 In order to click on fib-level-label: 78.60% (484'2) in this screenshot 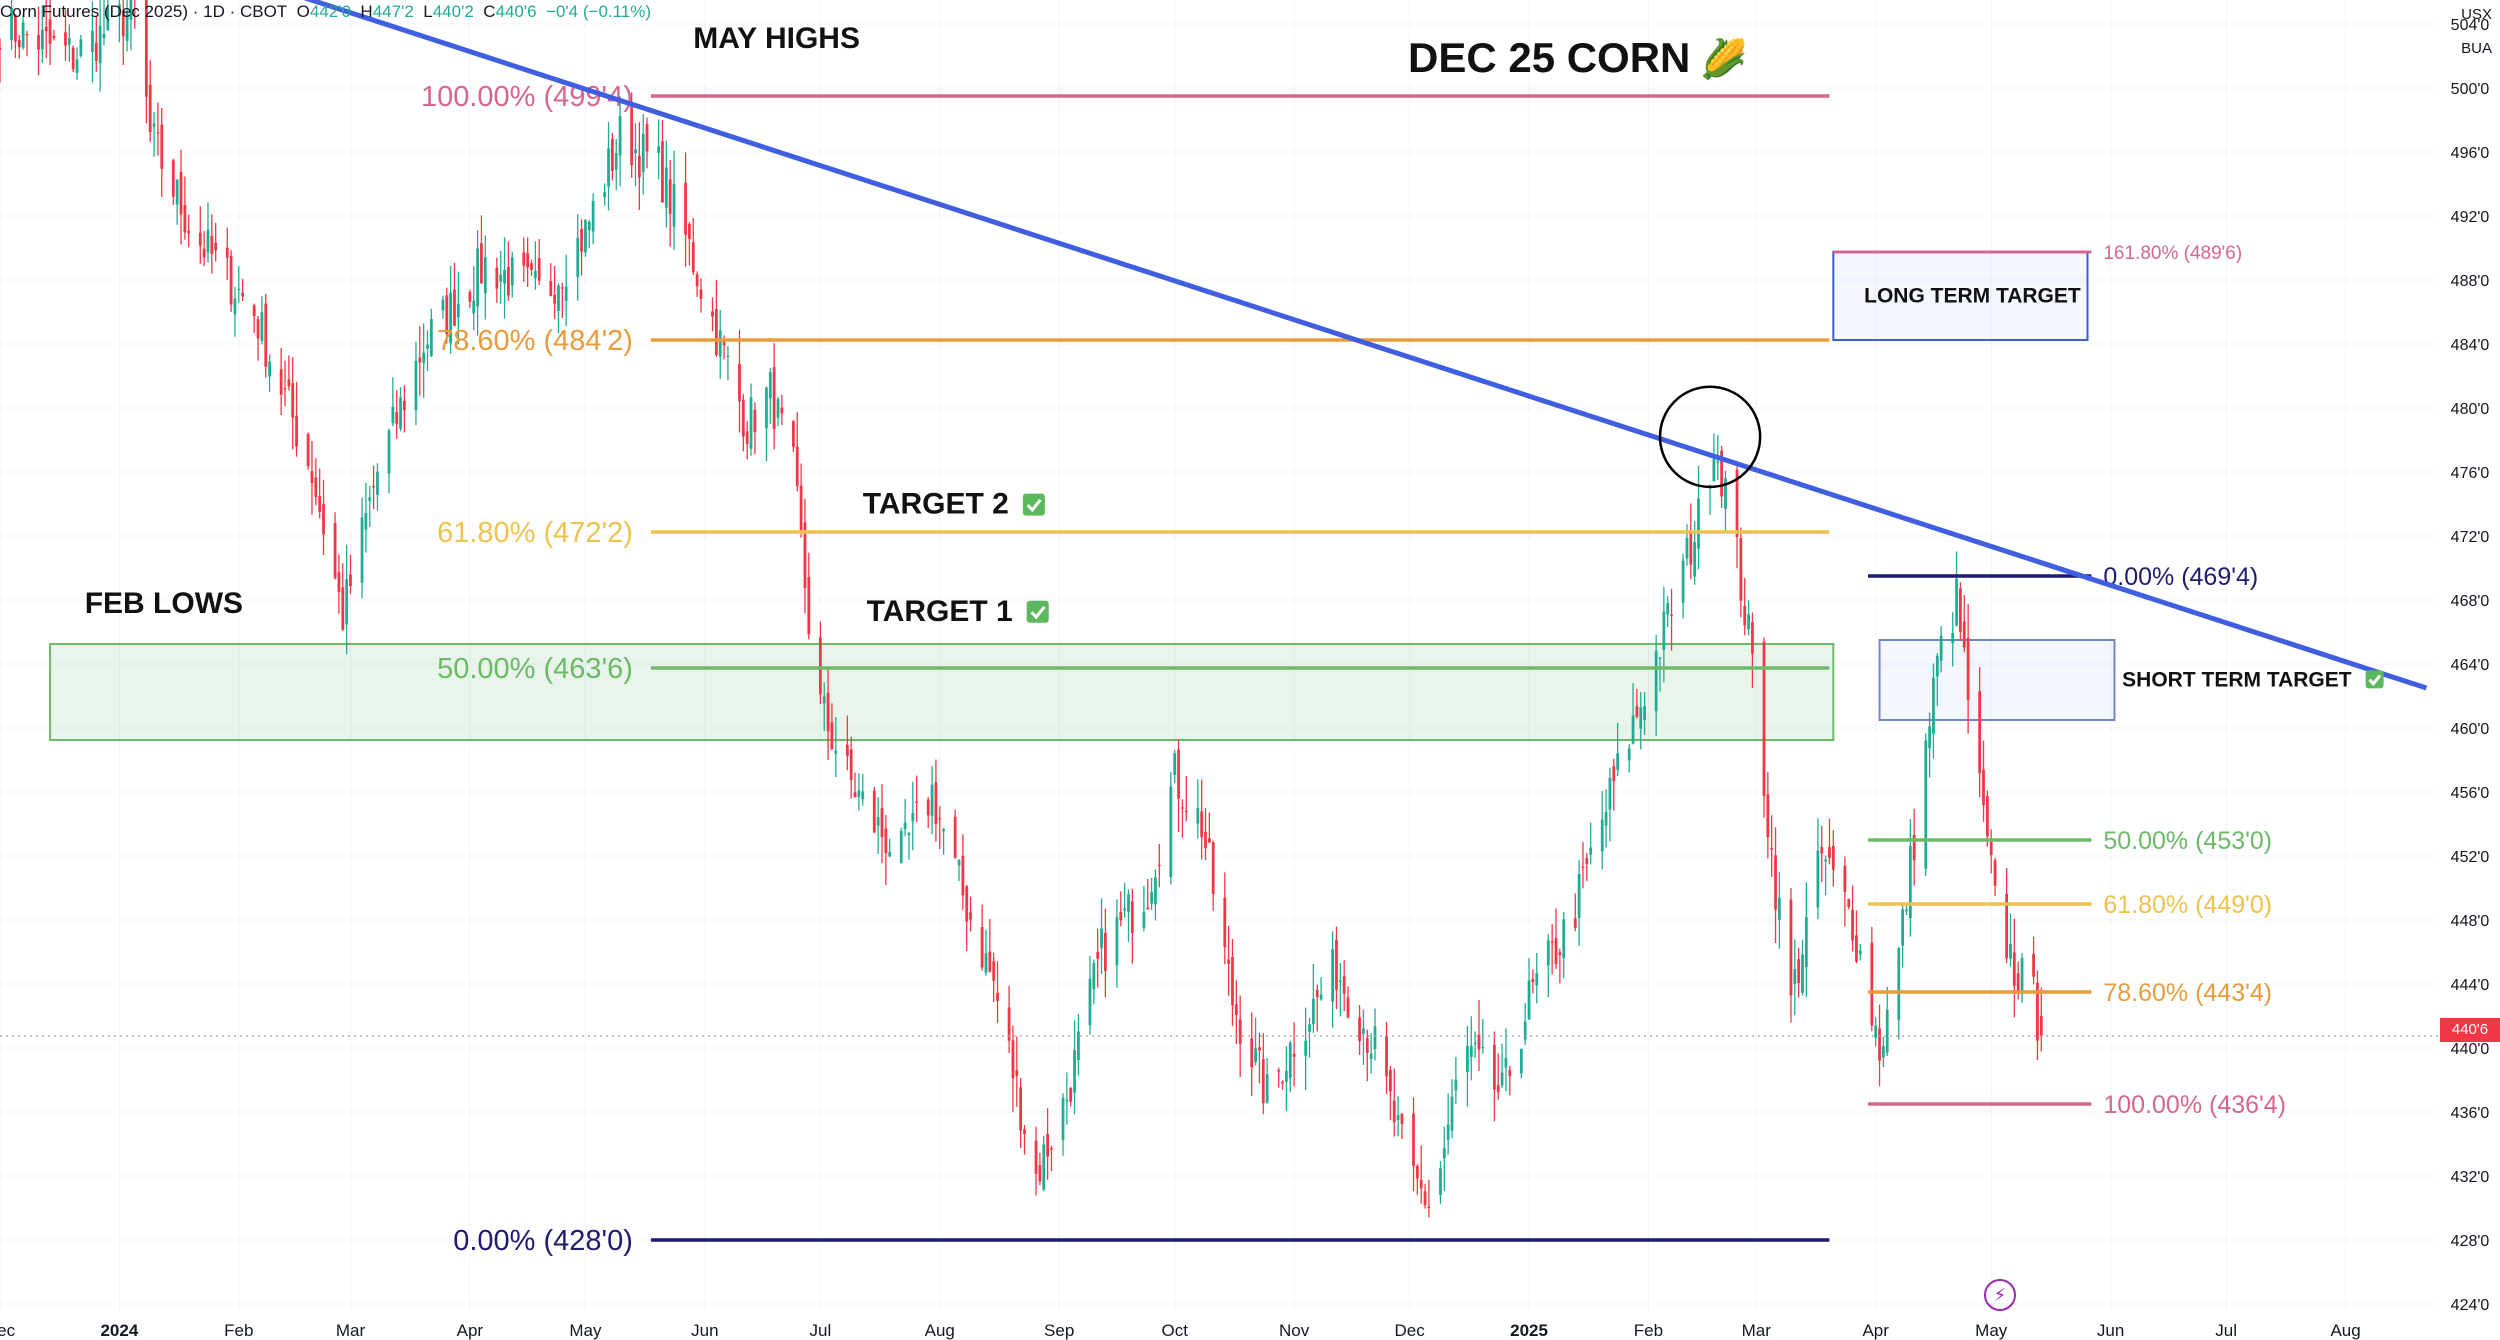, I will do `click(535, 341)`.